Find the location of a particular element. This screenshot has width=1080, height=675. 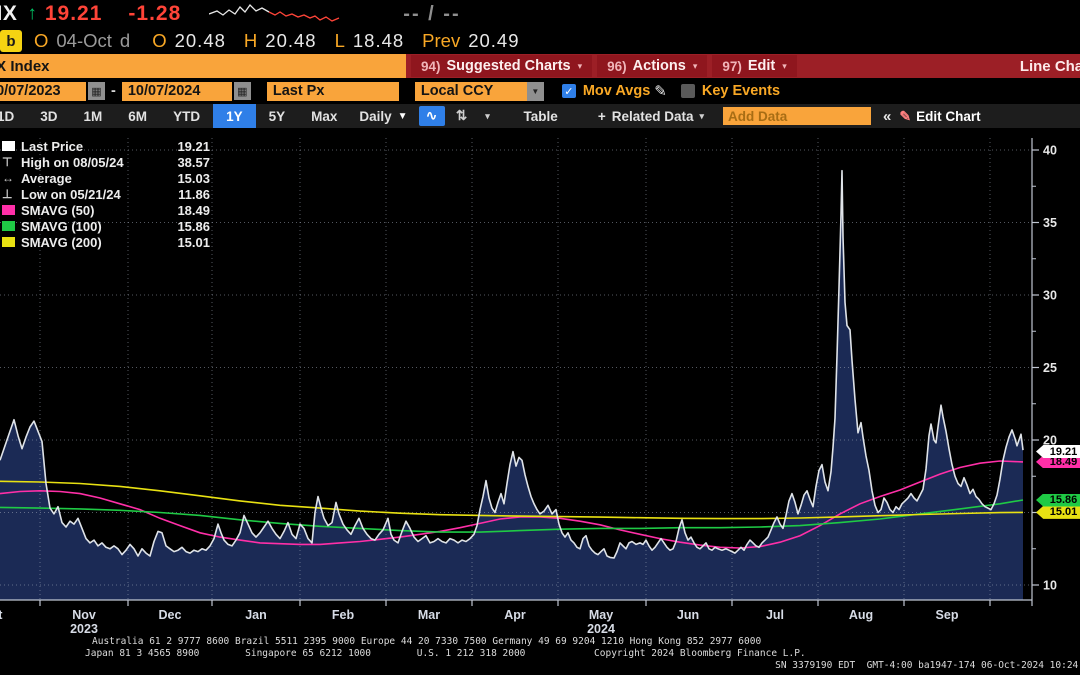

legend-smavg50: SMAVG (50) 18.49 is located at coordinates (106, 210).